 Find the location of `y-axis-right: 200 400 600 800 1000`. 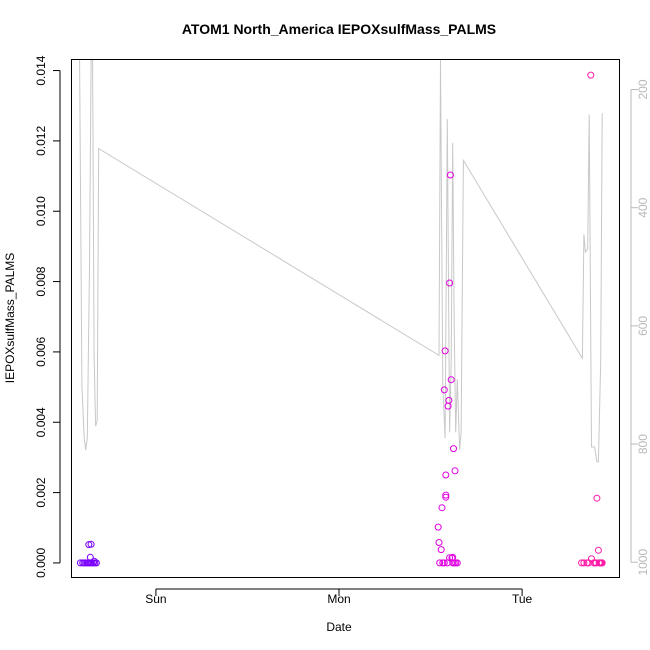

y-axis-right: 200 400 600 800 1000 is located at coordinates (640, 327).